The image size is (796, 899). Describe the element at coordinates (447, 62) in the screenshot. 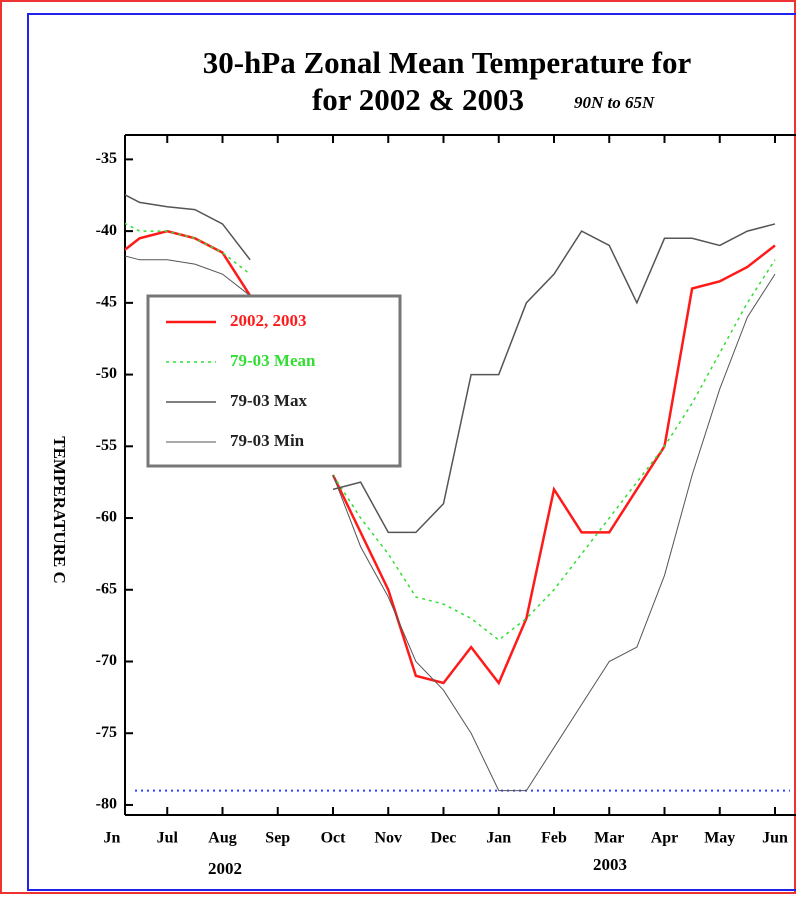

I see `chart-title: 30-hPa Zonal Mean Temperature for` at that location.